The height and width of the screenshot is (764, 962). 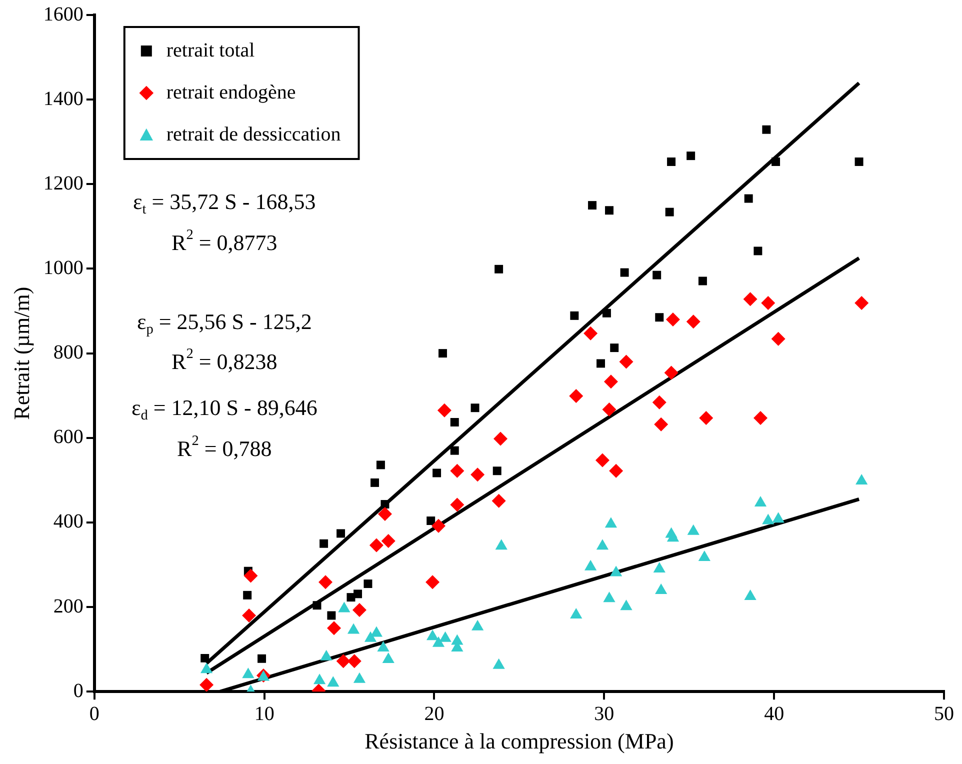 I want to click on y-tick-label: 600, so click(x=68, y=437).